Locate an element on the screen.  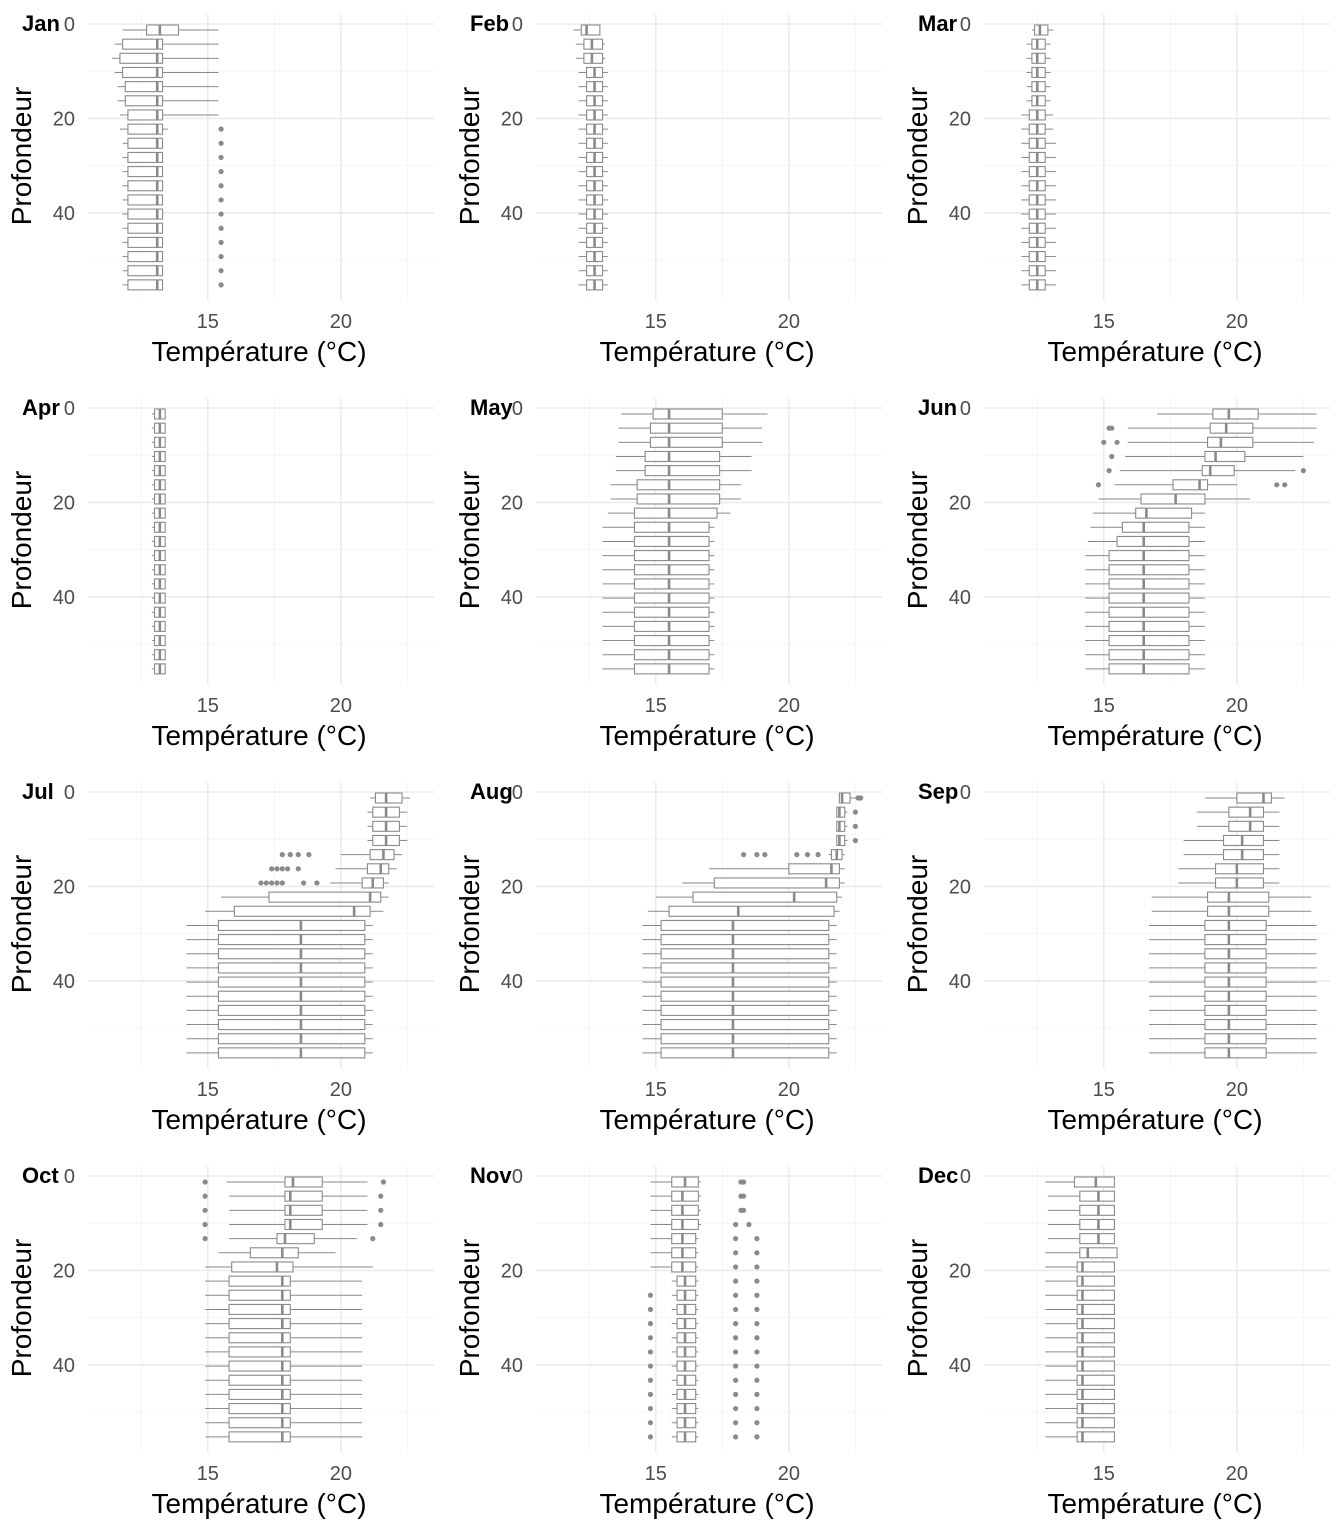
y-tick-label: 20 is located at coordinates (960, 503).